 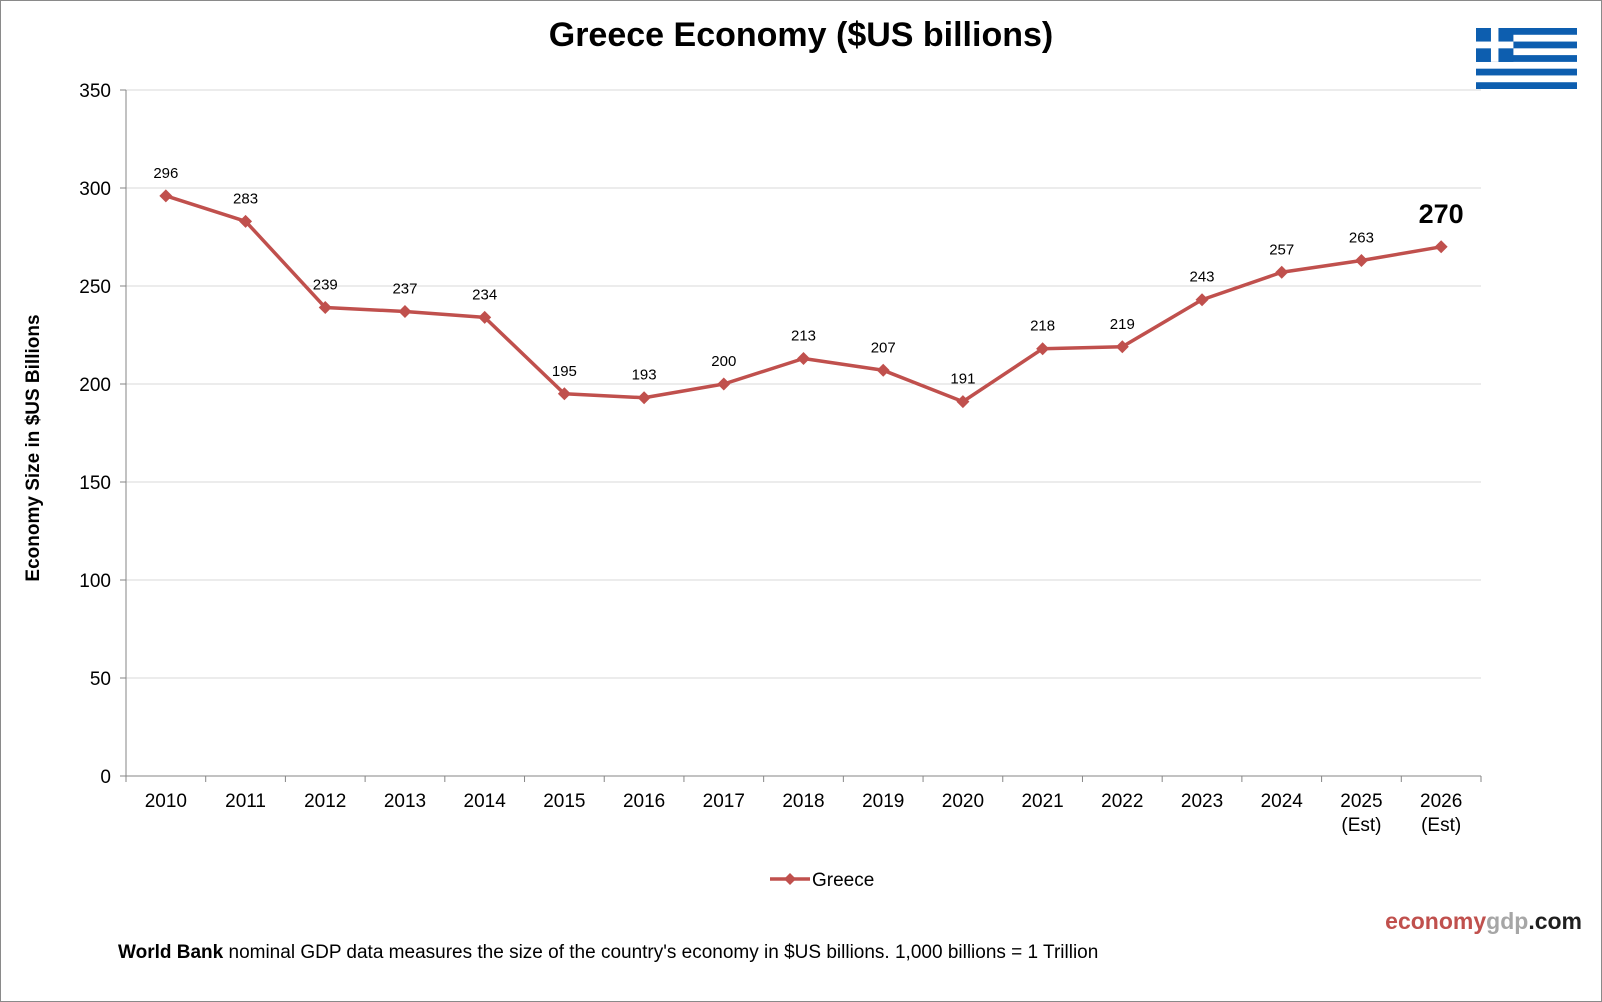 I want to click on y-tick-label: 0, so click(x=105, y=777).